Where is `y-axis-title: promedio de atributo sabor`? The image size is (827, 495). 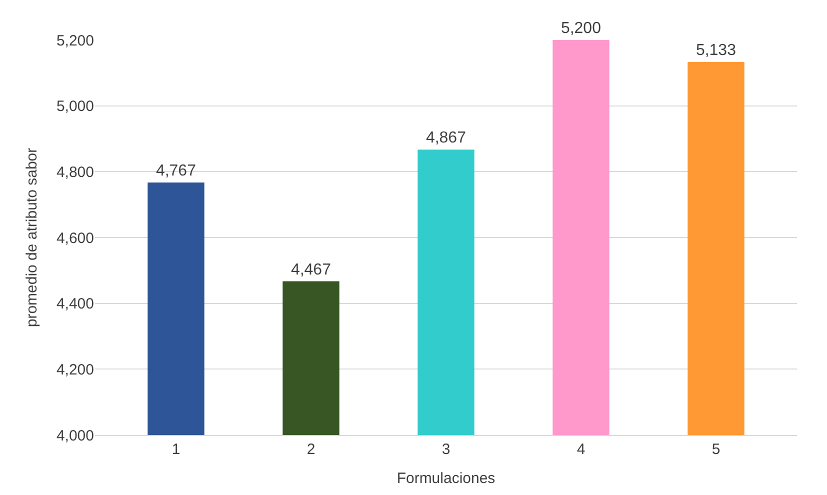
y-axis-title: promedio de atributo sabor is located at coordinates (32, 238).